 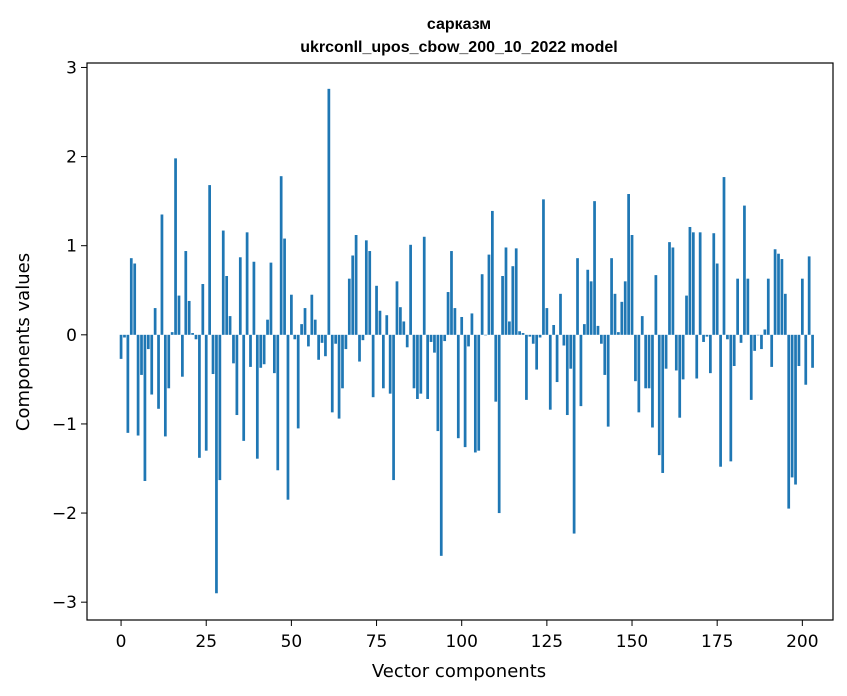 What do you see at coordinates (547, 642) in the screenshot?
I see `x-tick-label: 125` at bounding box center [547, 642].